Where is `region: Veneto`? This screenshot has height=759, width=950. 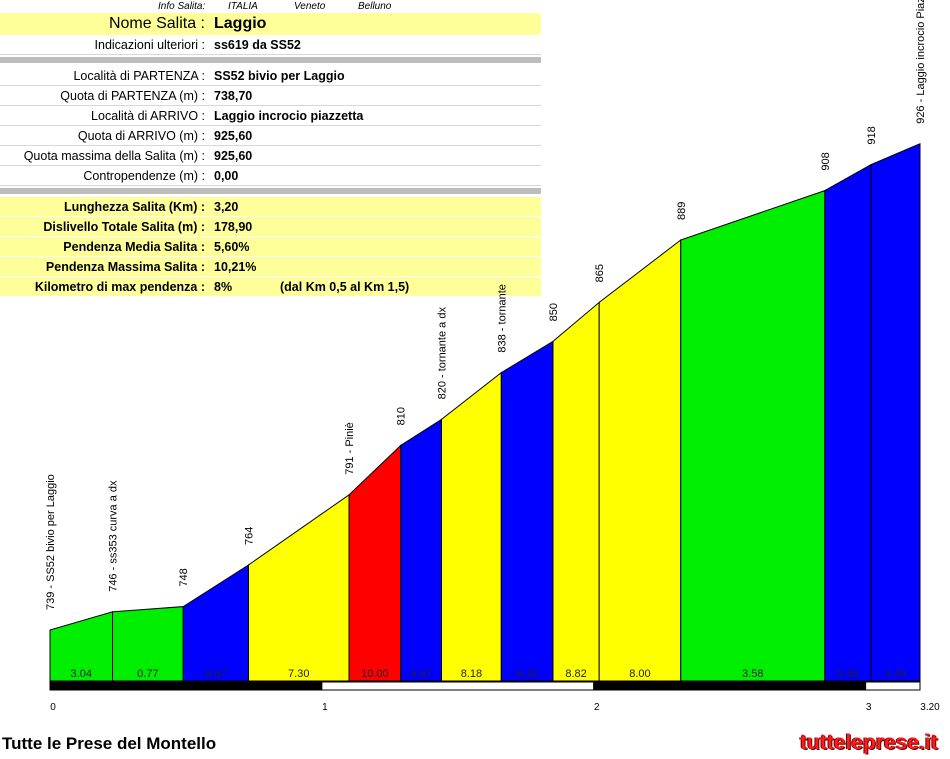 region: Veneto is located at coordinates (310, 6).